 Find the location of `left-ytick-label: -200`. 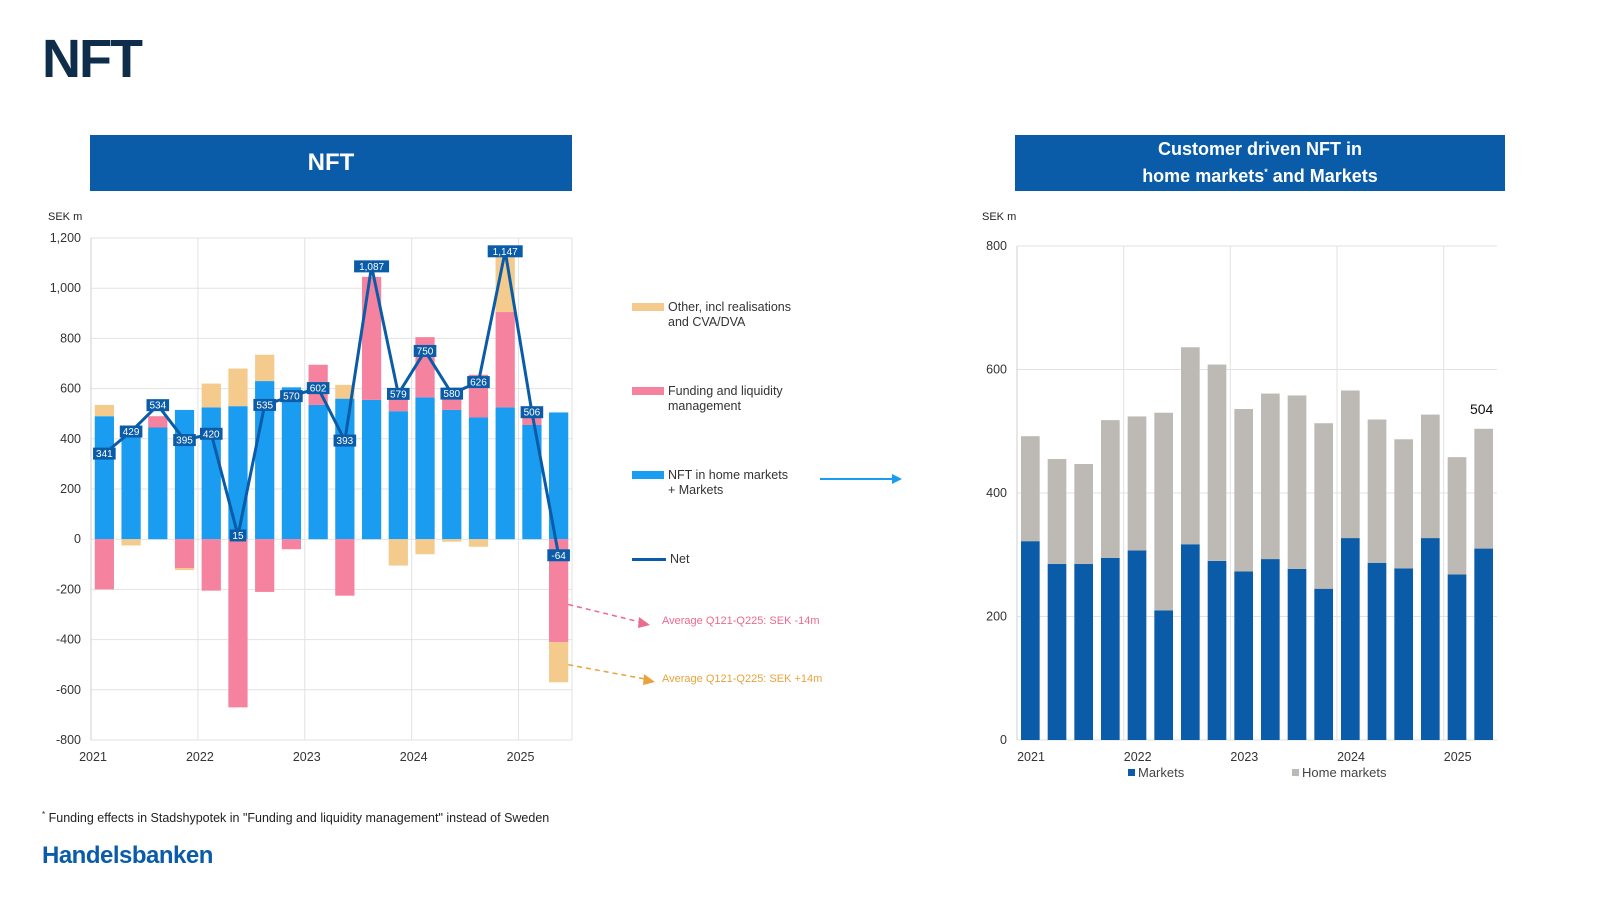

left-ytick-label: -200 is located at coordinates (68, 589).